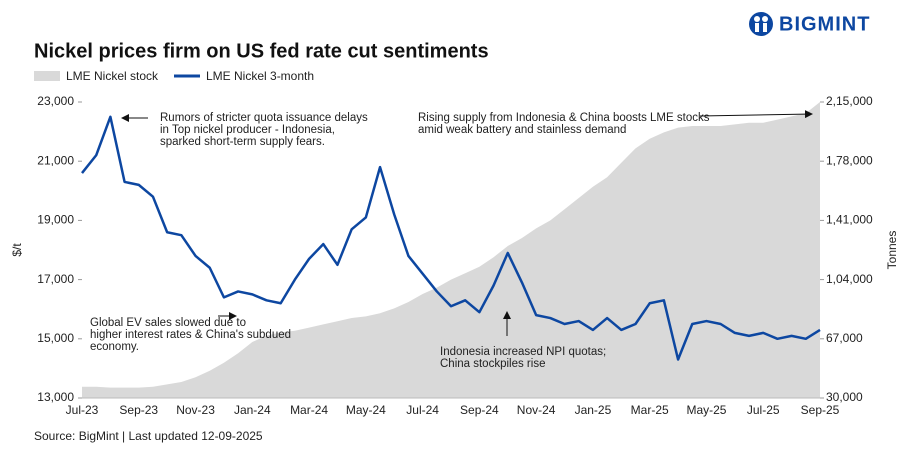  I want to click on x-tick-label: Sep-23, so click(138, 410).